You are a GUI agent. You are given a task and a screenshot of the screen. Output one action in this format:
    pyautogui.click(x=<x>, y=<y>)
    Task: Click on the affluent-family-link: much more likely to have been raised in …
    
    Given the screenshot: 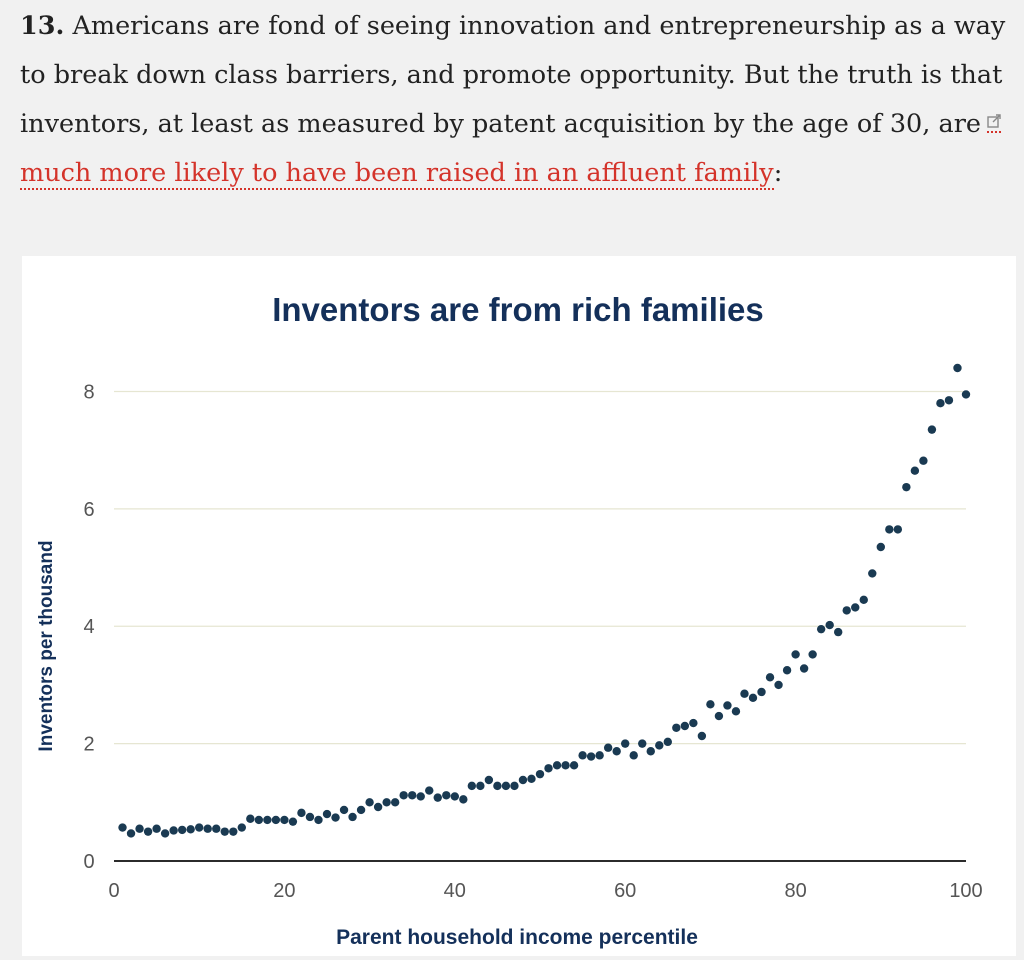 What is the action you would take?
    pyautogui.click(x=397, y=174)
    